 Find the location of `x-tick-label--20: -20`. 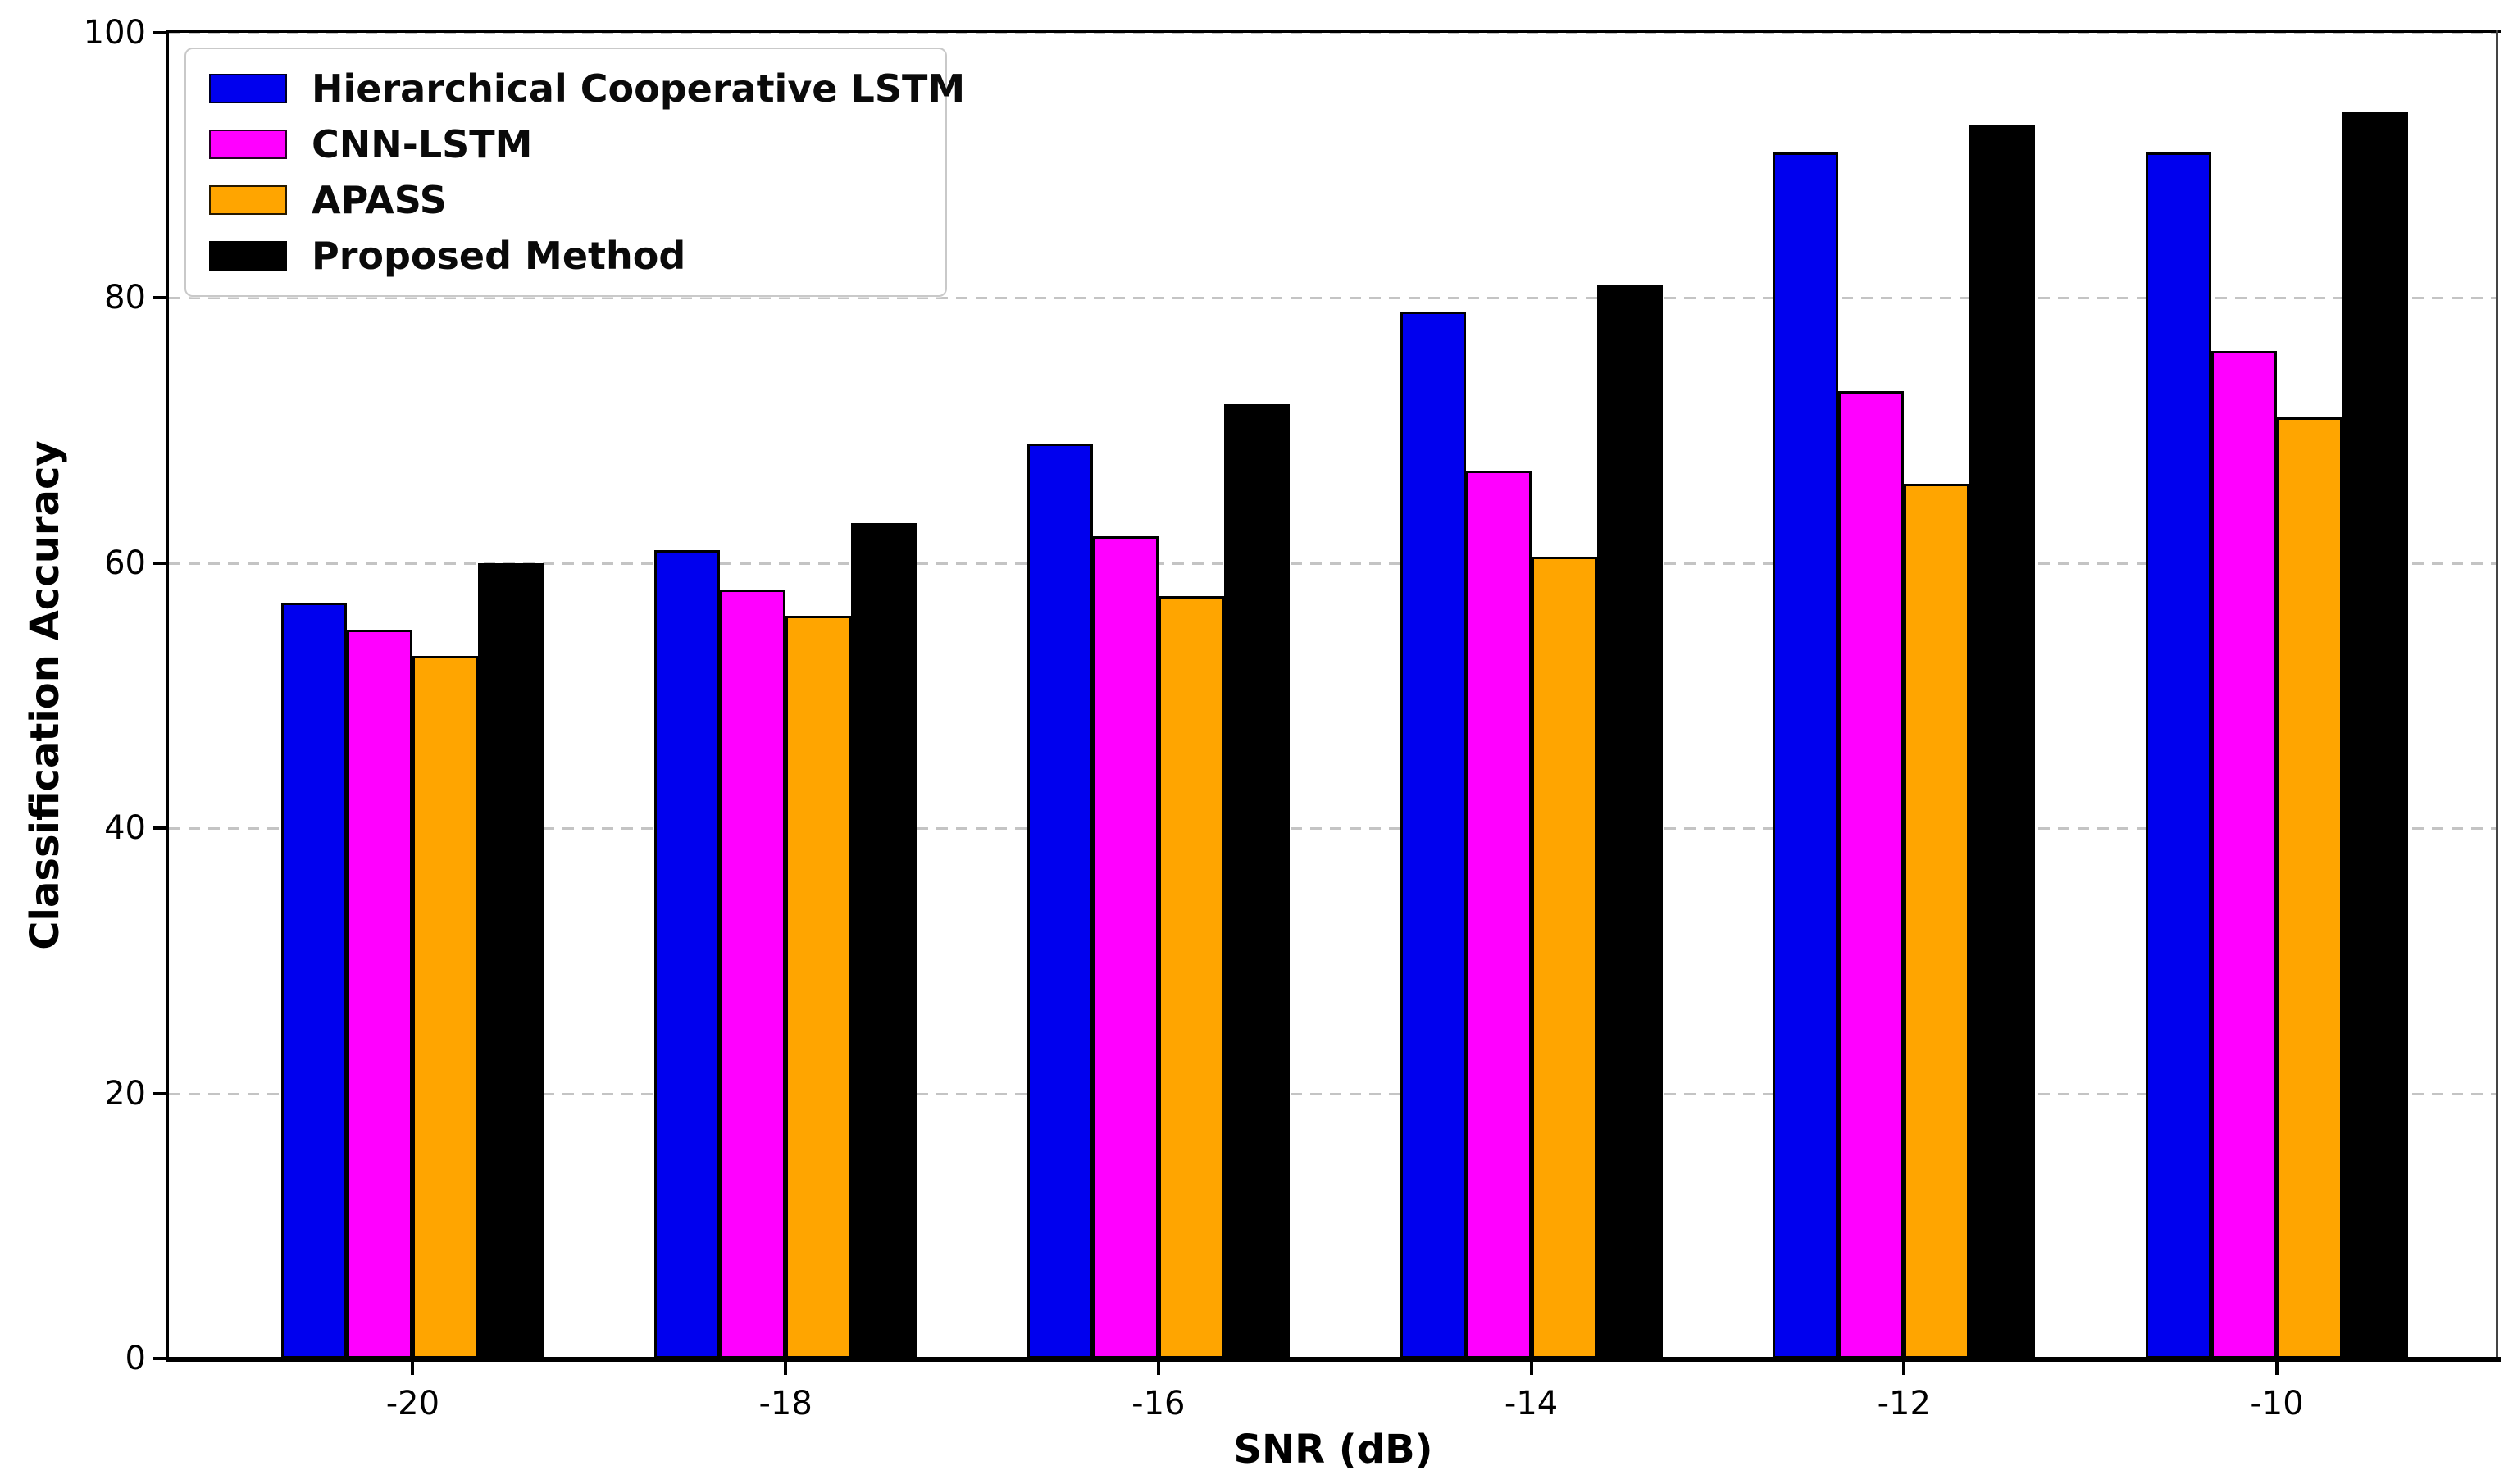

x-tick-label--20: -20 is located at coordinates (413, 1404).